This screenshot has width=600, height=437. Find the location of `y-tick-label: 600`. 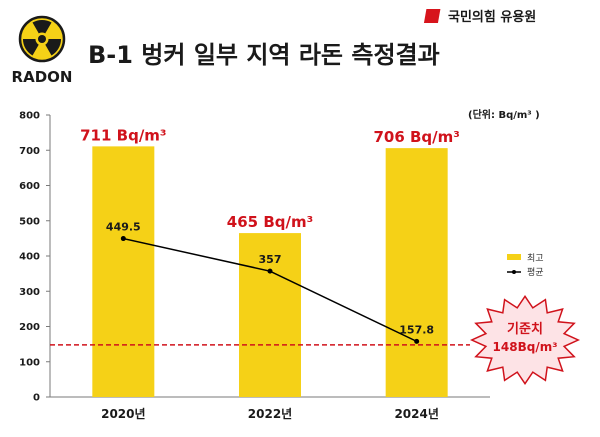

y-tick-label: 600 is located at coordinates (29, 186).